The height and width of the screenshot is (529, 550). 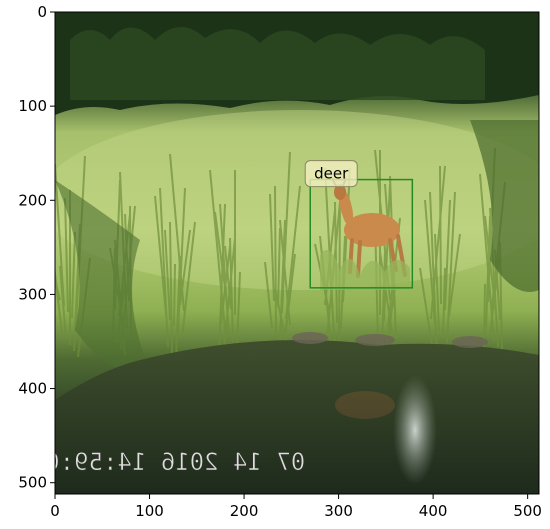 I want to click on deer-reflection, so click(x=365, y=405).